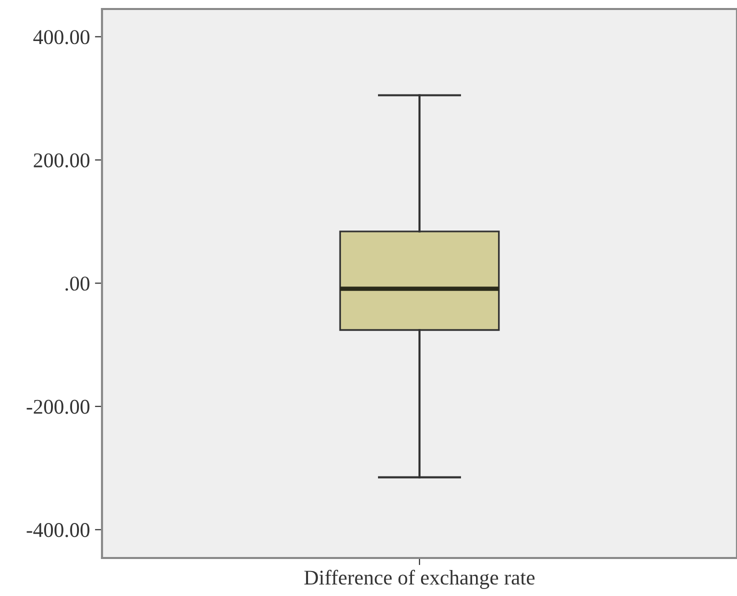 The image size is (737, 596). I want to click on x-tick-label: Difference of exchange rate, so click(419, 579).